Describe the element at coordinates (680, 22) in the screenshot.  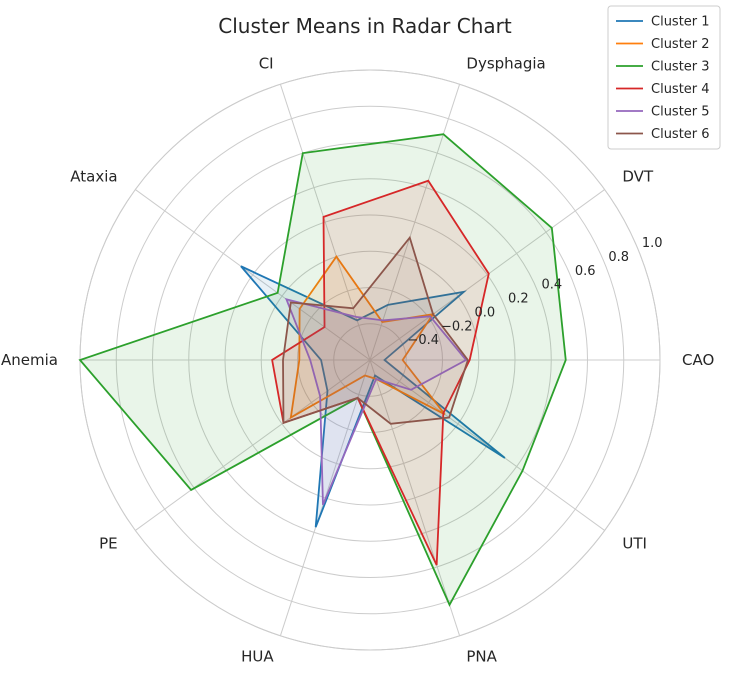
I see `legend-label: Cluster 1` at that location.